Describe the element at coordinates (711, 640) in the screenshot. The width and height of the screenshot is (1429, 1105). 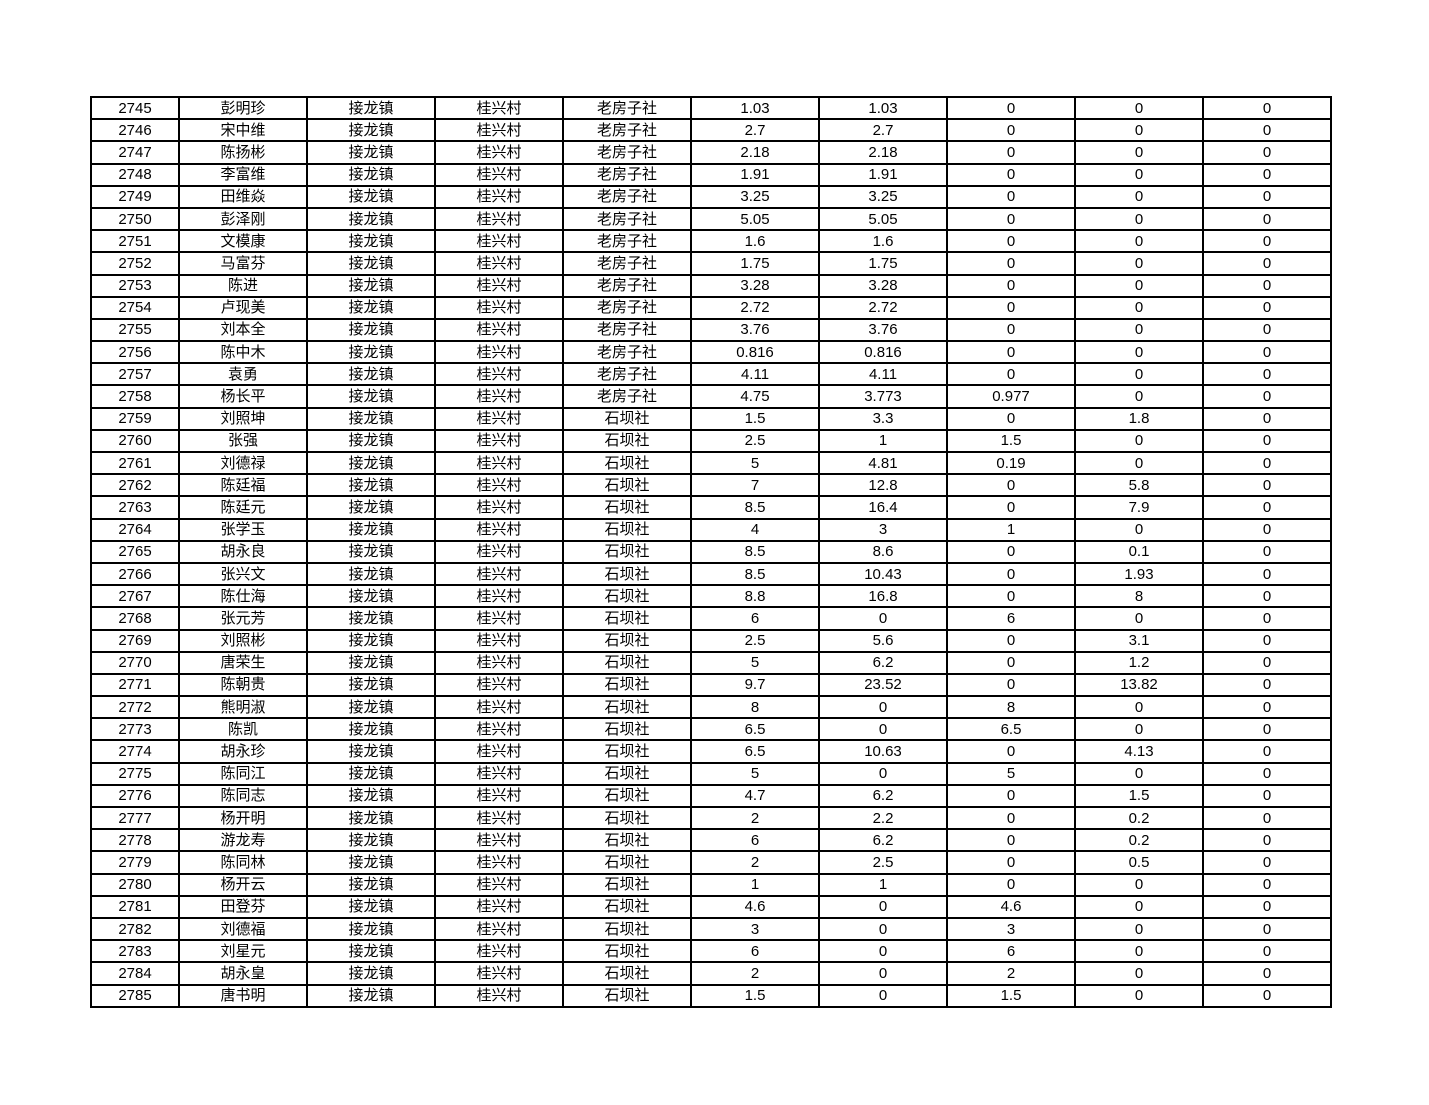
I see `table-row: 2769 刘照彬 接龙镇 桂兴村 石坝社 2.5 5.6 0 3.1 0` at that location.